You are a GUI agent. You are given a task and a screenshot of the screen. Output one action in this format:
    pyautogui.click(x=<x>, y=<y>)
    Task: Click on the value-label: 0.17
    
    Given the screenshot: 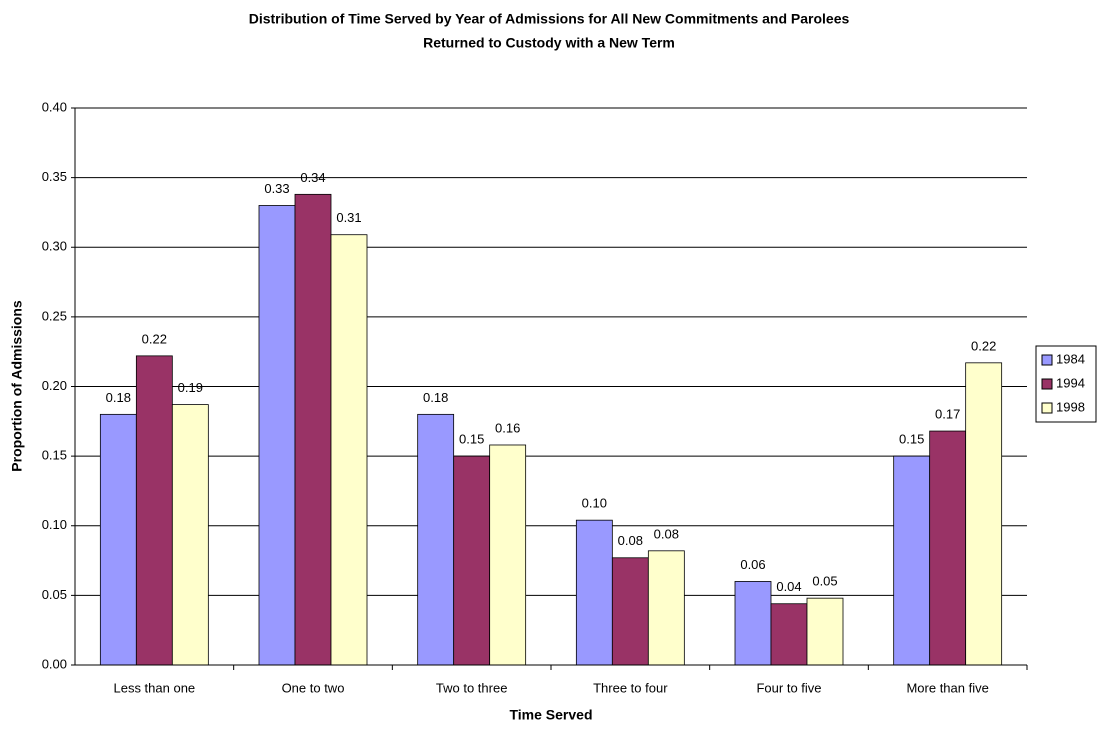 What is the action you would take?
    pyautogui.click(x=947, y=413)
    